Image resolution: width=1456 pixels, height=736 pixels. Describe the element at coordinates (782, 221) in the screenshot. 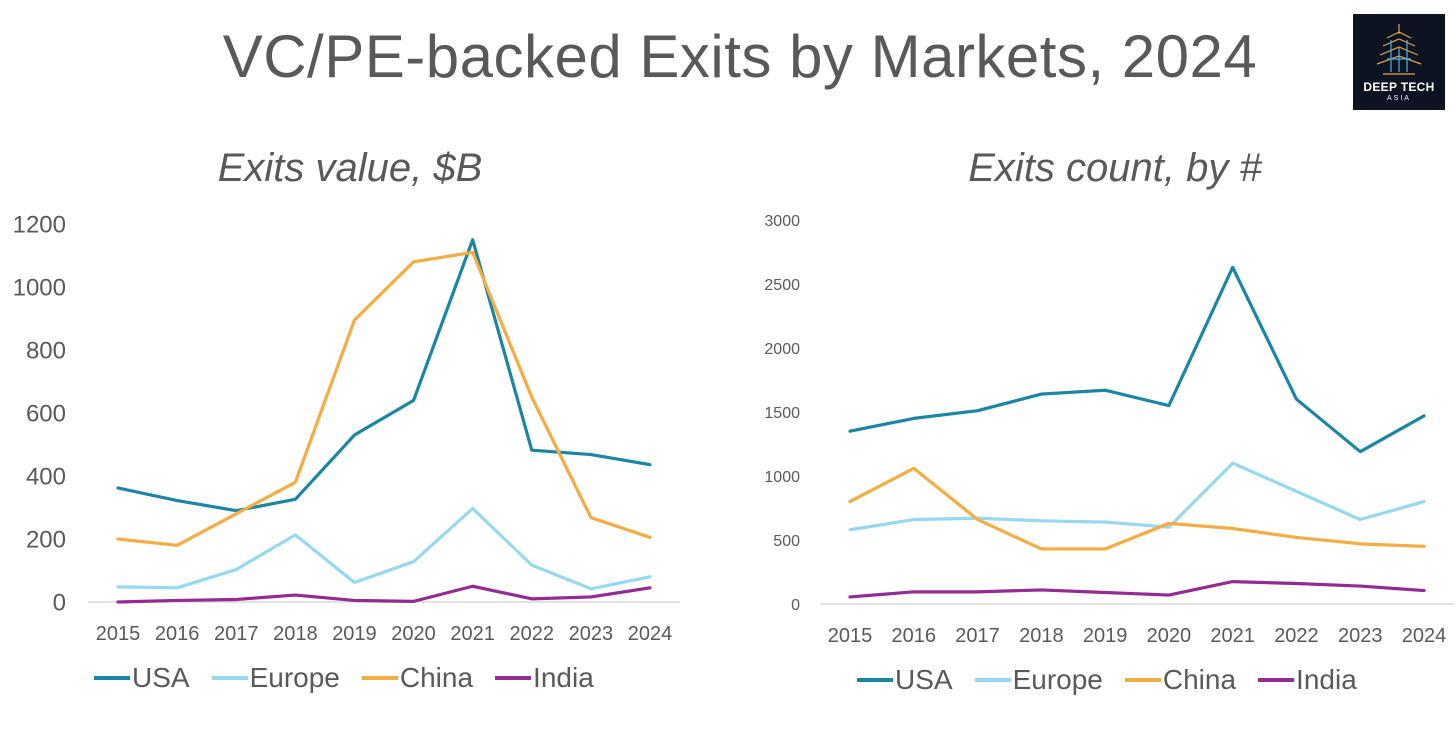

I see `y-tick-label: 3000` at that location.